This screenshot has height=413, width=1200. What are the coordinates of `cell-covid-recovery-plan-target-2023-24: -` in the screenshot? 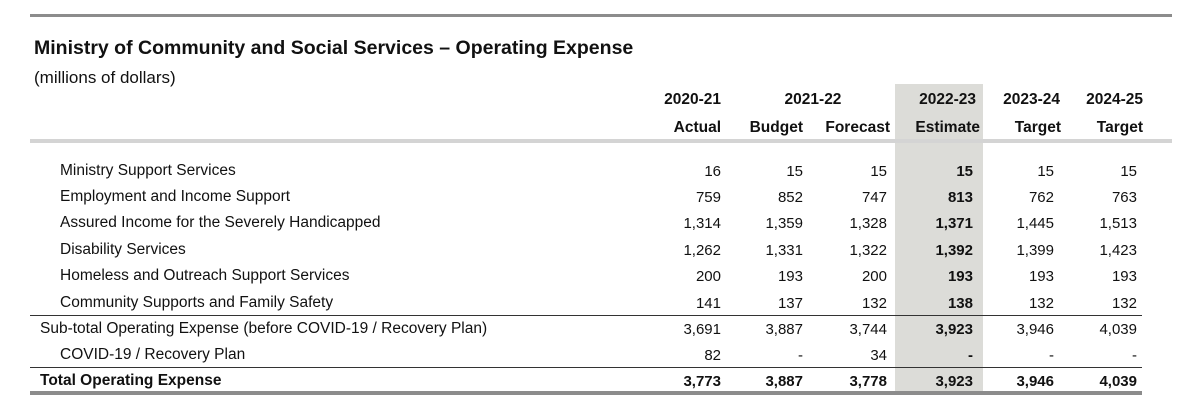 It's located at (1051, 355).